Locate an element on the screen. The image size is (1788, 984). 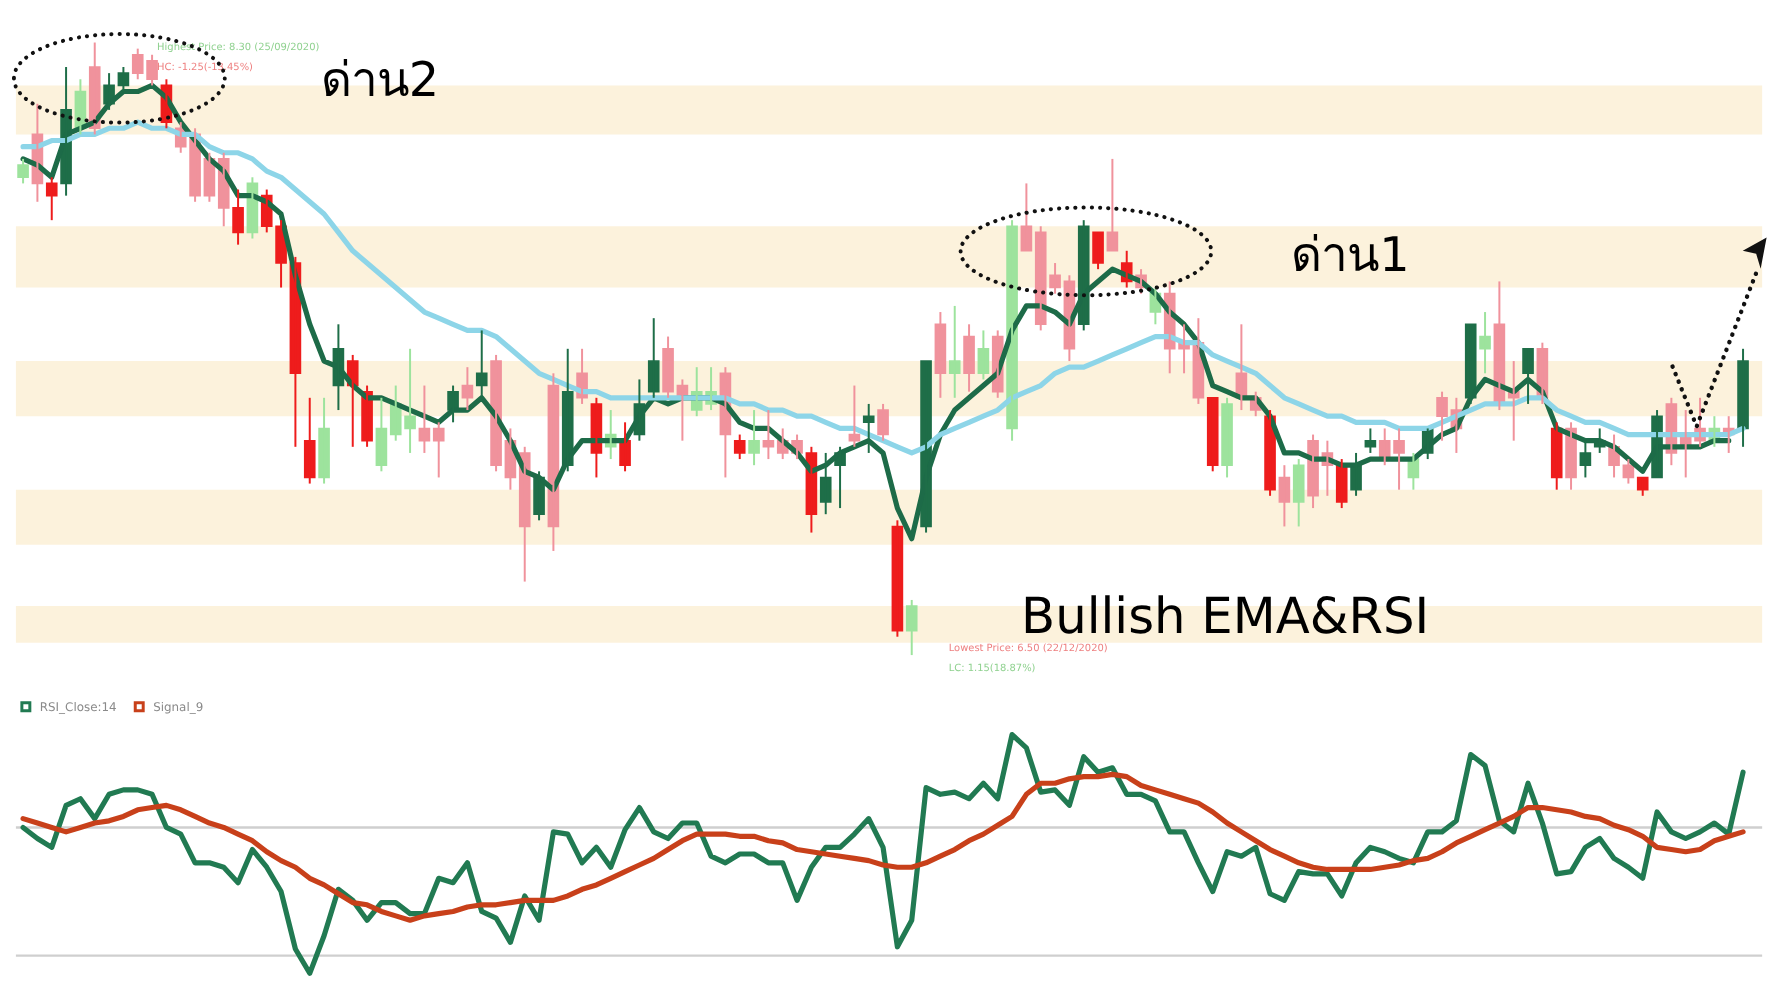
annotation: ด่าน1 is located at coordinates (1350, 255).